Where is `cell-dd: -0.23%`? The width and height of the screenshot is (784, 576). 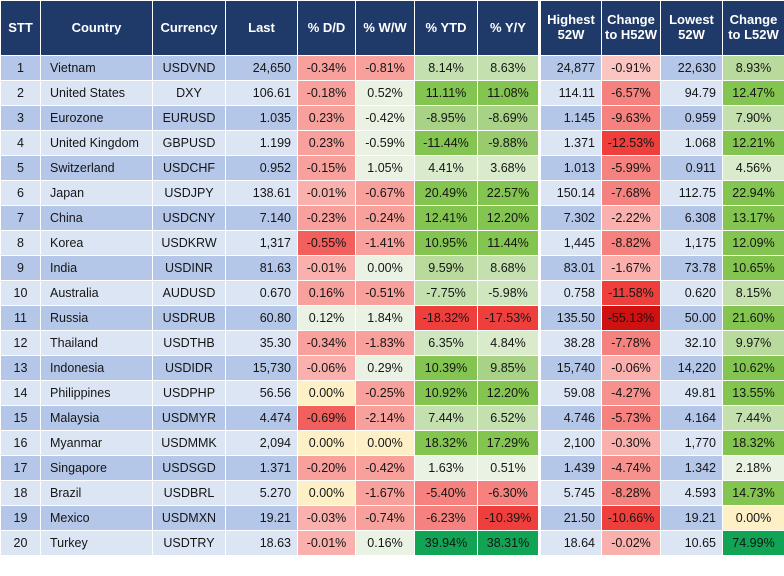 cell-dd: -0.23% is located at coordinates (326, 218).